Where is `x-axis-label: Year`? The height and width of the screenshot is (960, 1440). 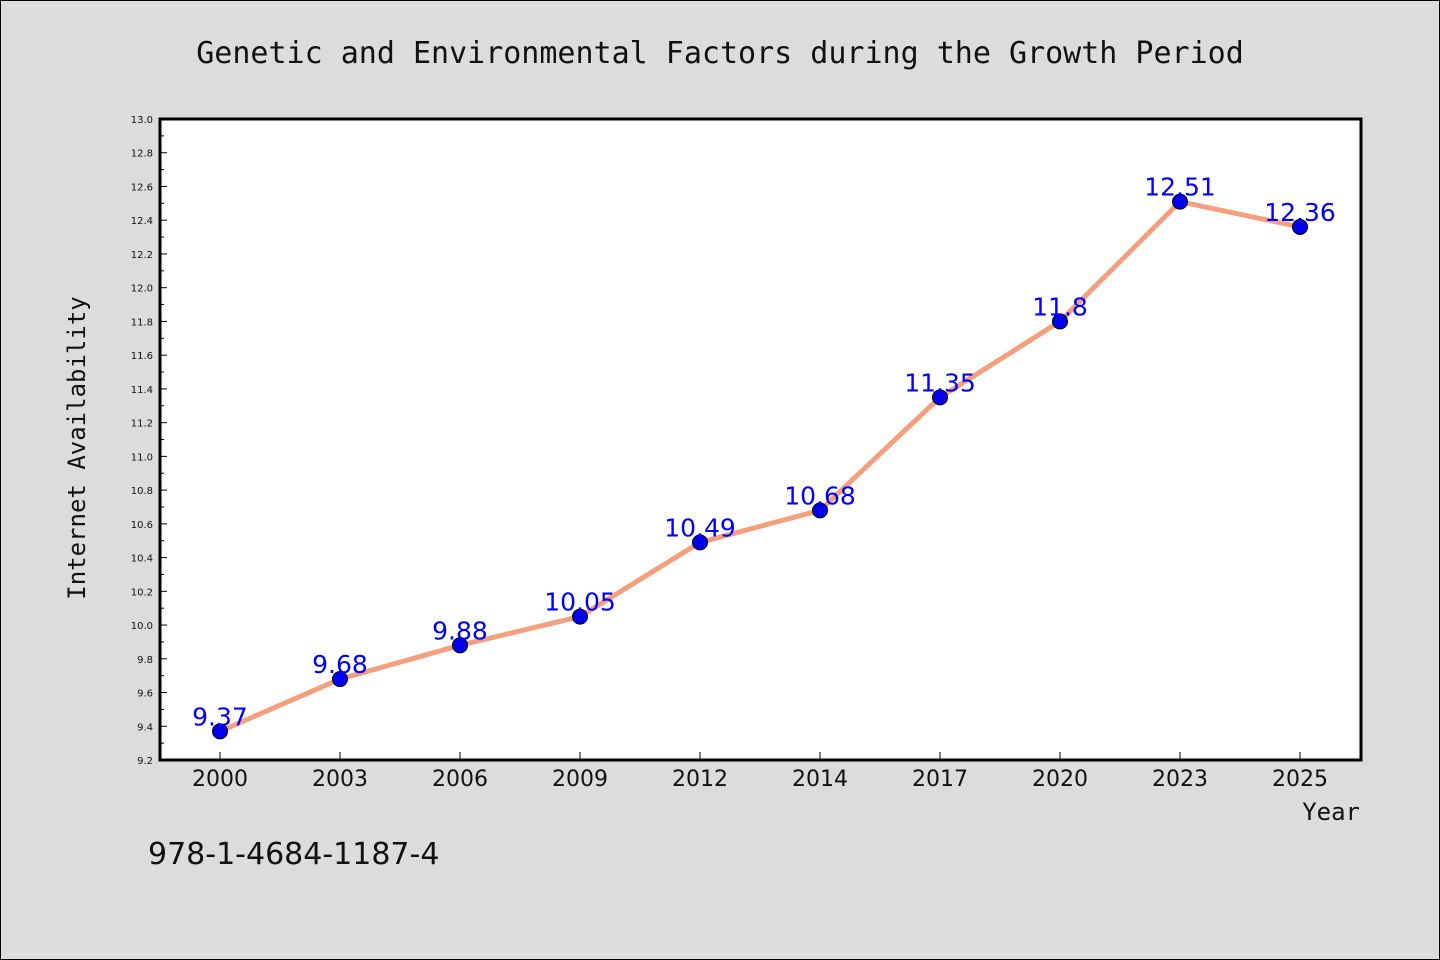
x-axis-label: Year is located at coordinates (1331, 812).